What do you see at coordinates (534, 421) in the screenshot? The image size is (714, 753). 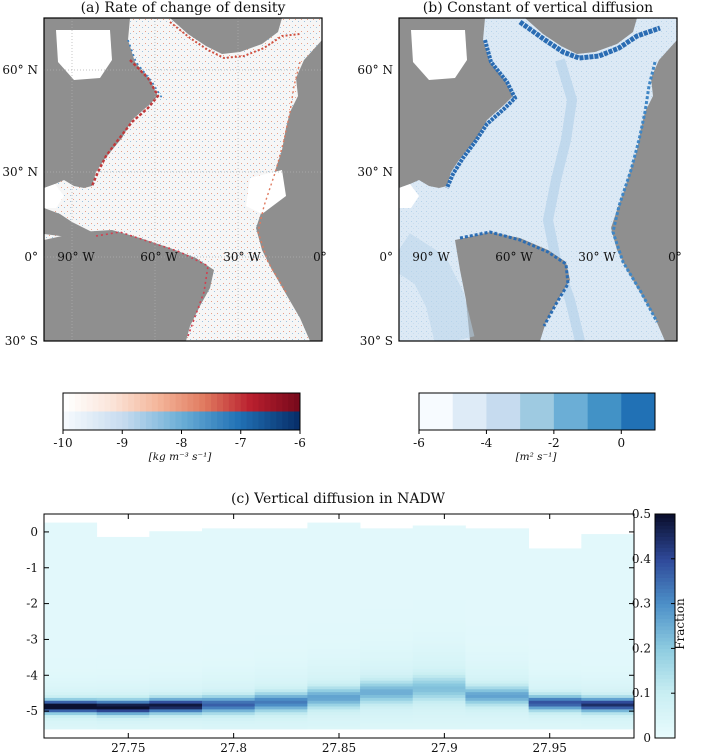 I see `colorbar-b: -6 -4 -2 0` at bounding box center [534, 421].